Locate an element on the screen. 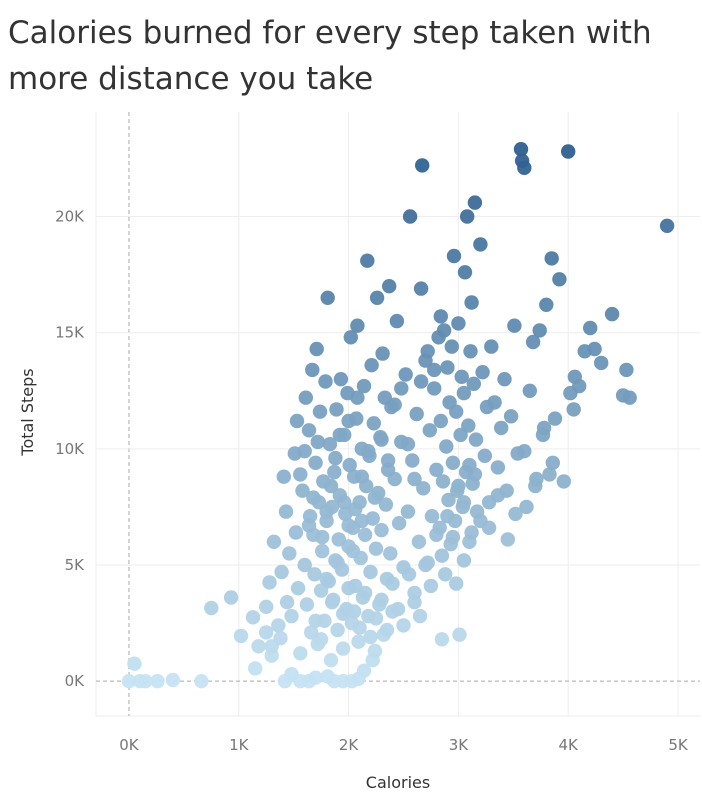 The width and height of the screenshot is (702, 806). x-tick-label: 1K is located at coordinates (239, 745).